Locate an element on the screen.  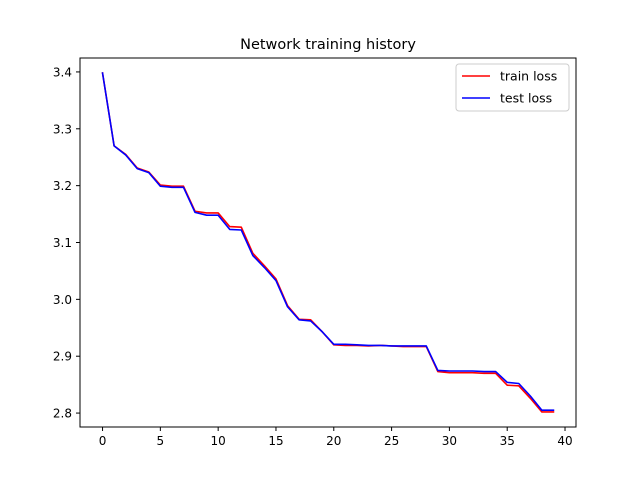
y-tick-label: 3.4 is located at coordinates (62, 72).